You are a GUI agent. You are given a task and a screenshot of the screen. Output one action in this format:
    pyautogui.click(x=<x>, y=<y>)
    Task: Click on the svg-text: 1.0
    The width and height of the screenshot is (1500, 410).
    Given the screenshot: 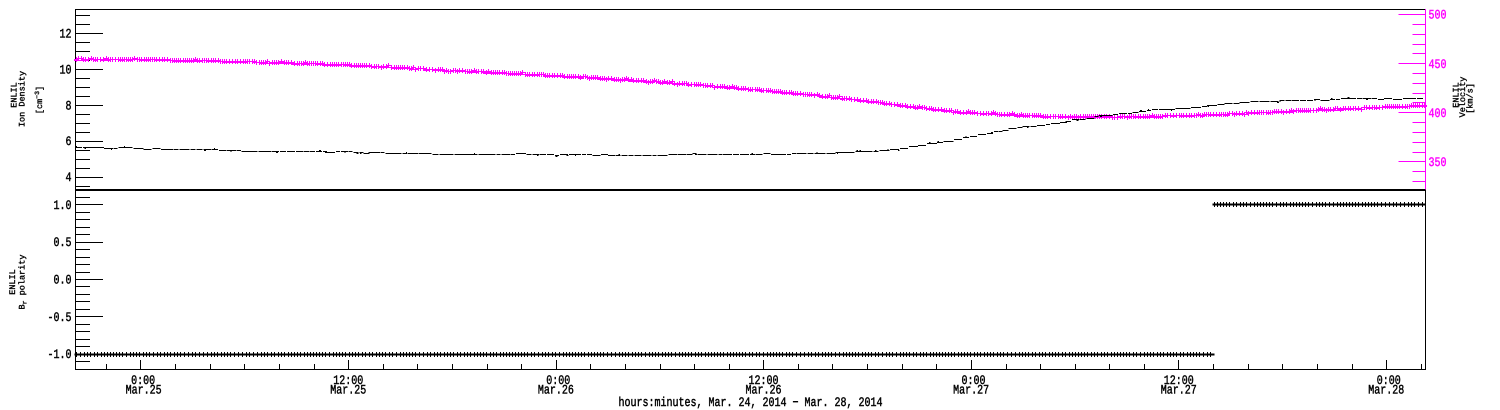 What is the action you would take?
    pyautogui.click(x=62, y=207)
    